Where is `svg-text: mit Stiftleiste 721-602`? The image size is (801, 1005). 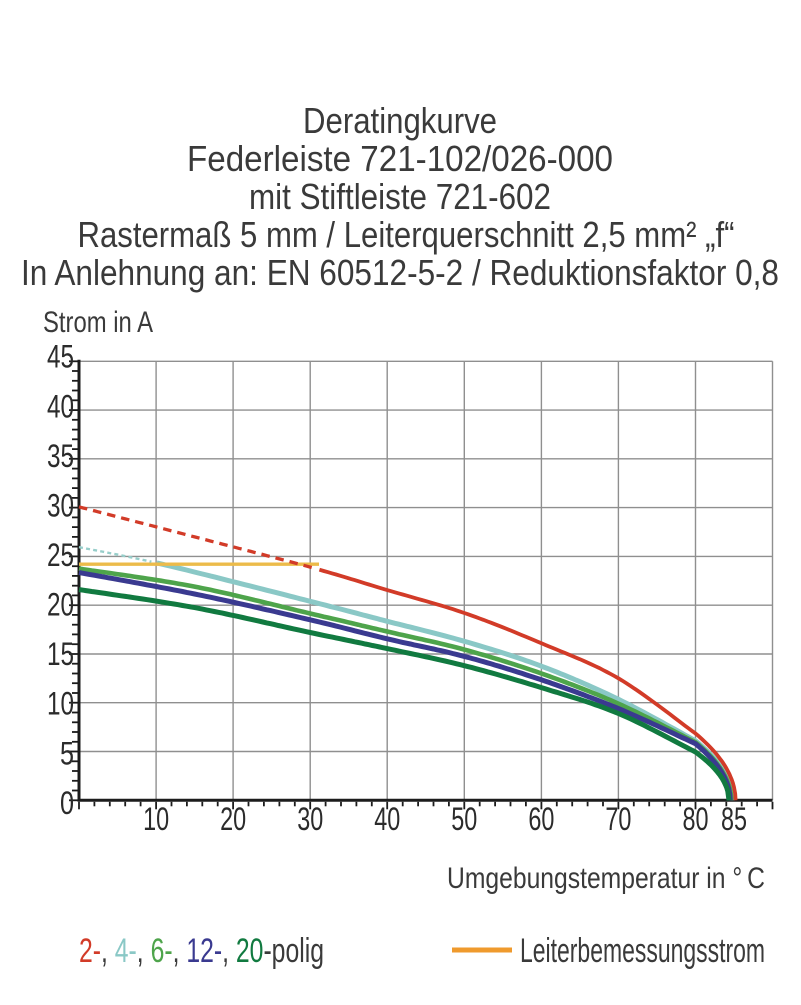
svg-text: mit Stiftleiste 721-602 is located at coordinates (400, 196).